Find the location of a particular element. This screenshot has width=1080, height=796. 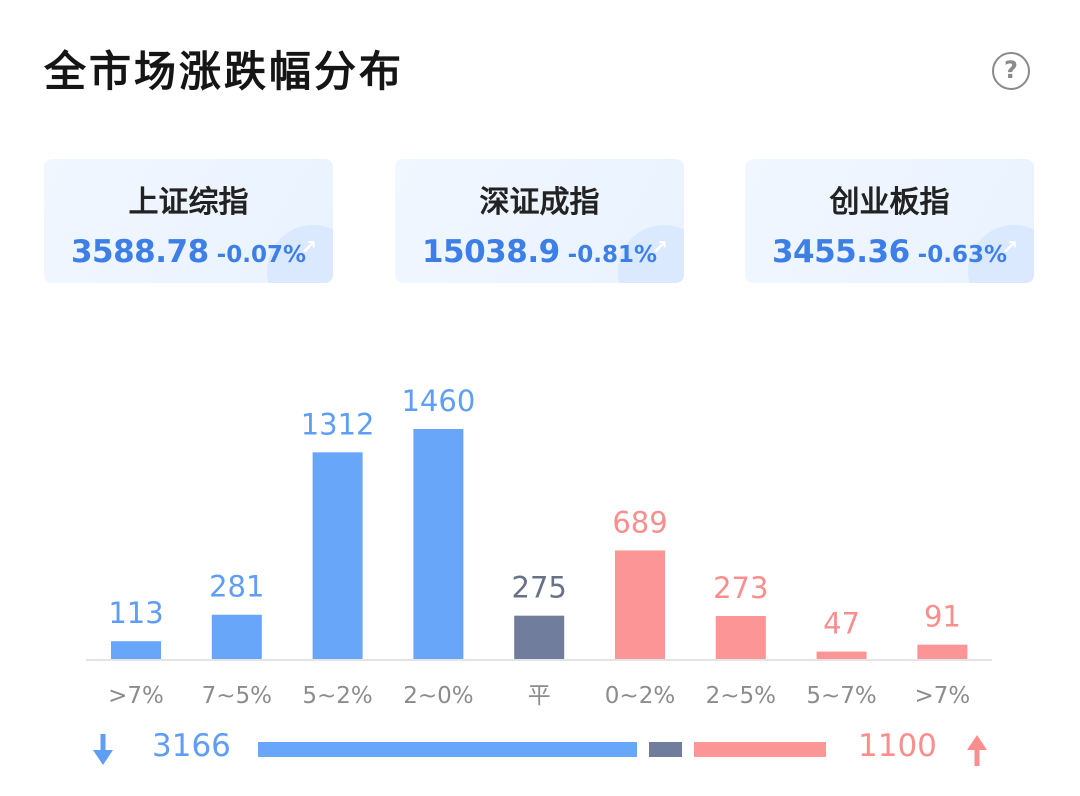

arrow-up-icon is located at coordinates (977, 750).